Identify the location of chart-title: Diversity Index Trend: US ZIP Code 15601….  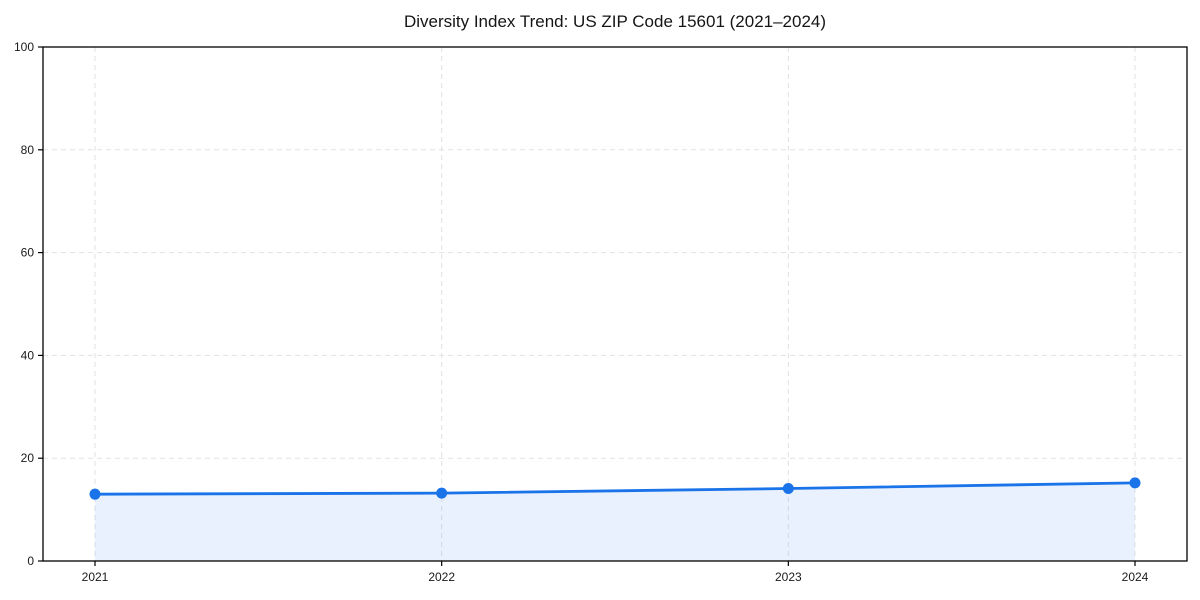
(615, 21).